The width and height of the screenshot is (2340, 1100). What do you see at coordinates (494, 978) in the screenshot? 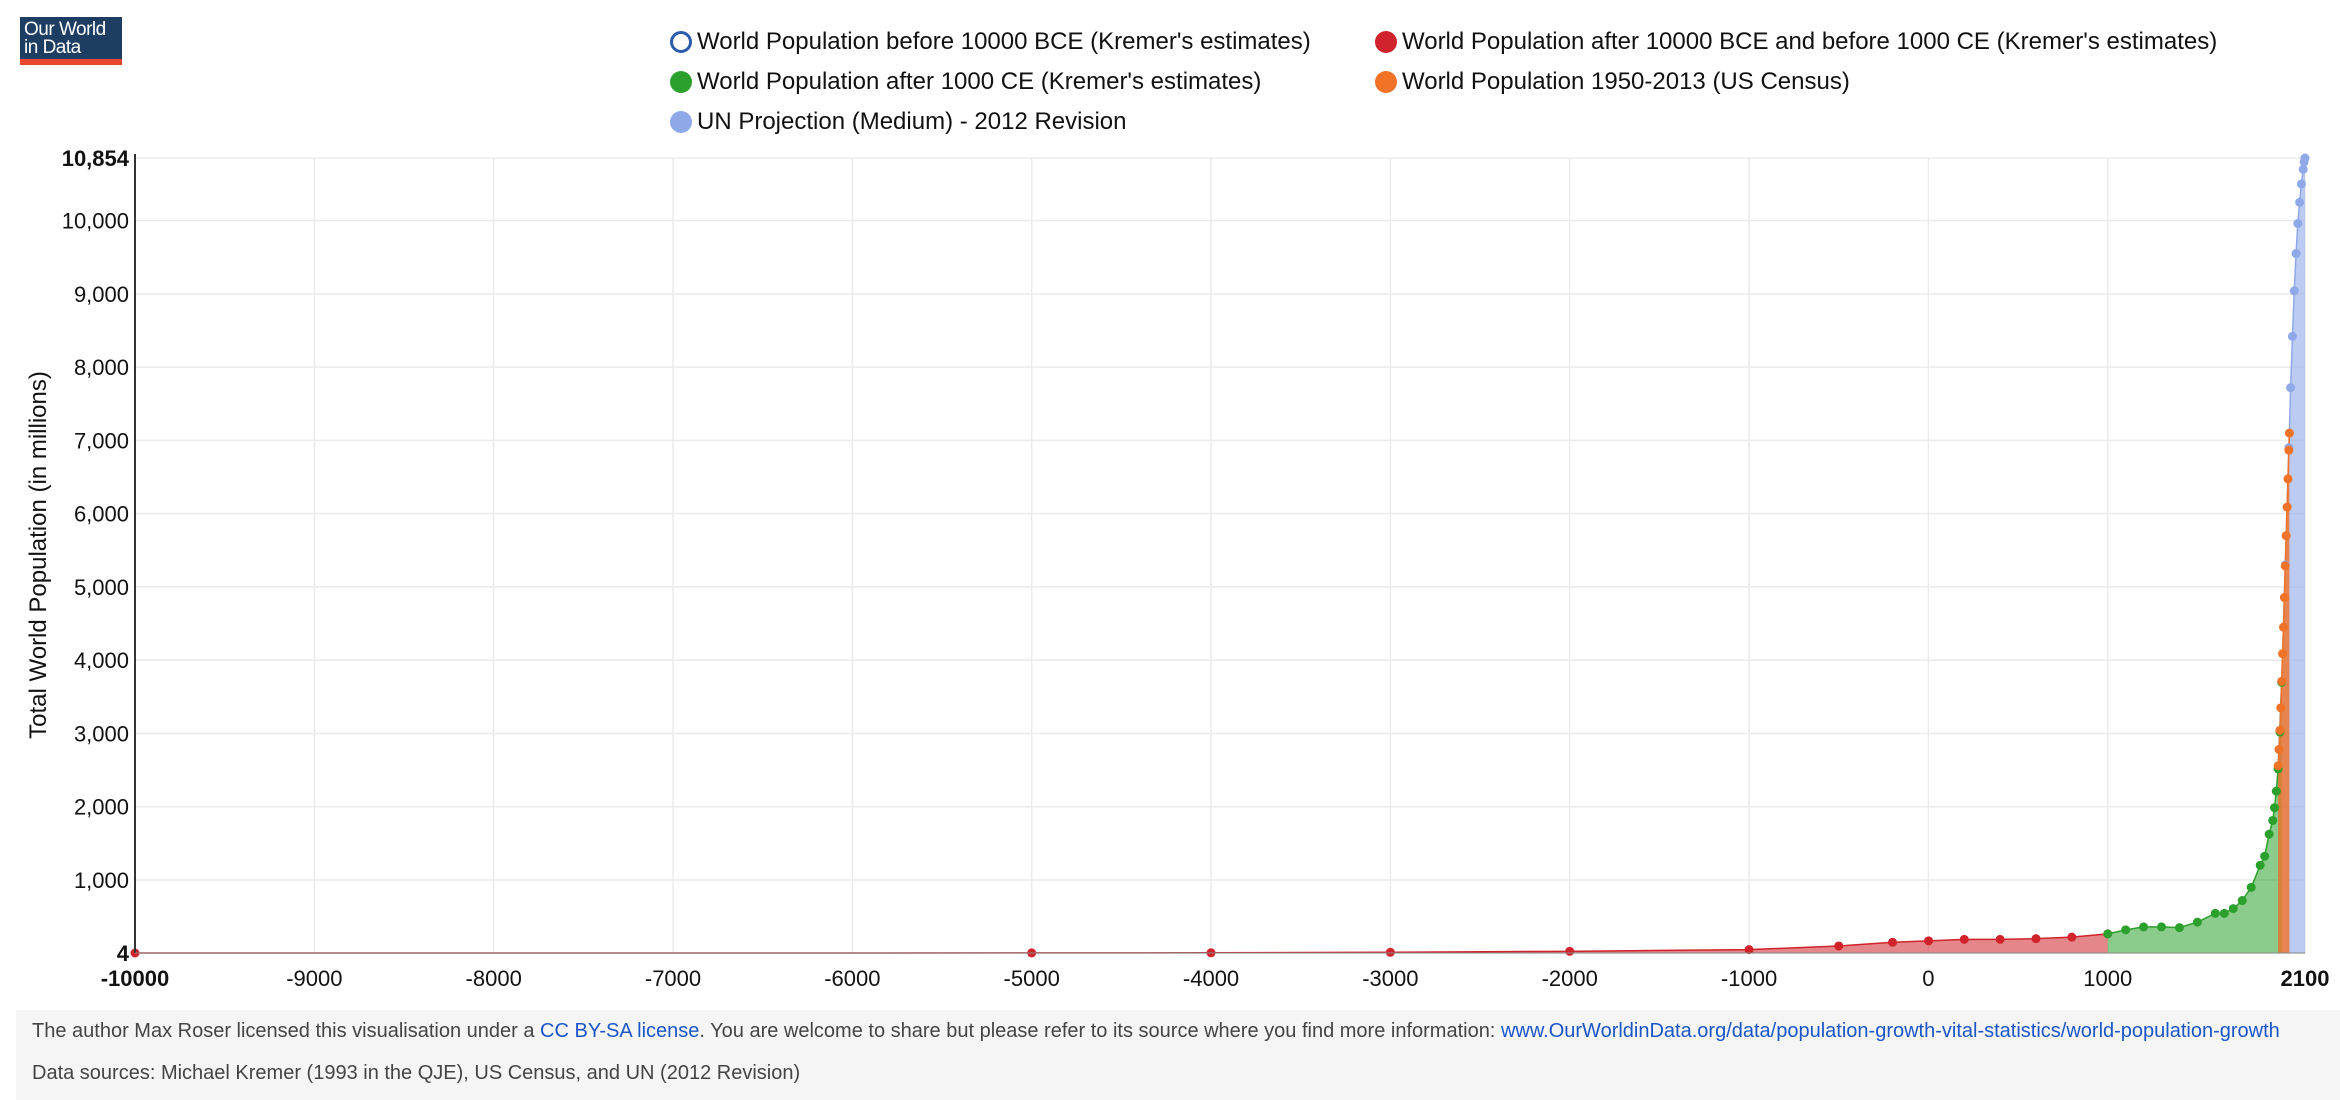
I see `x-tick-label: -8000` at bounding box center [494, 978].